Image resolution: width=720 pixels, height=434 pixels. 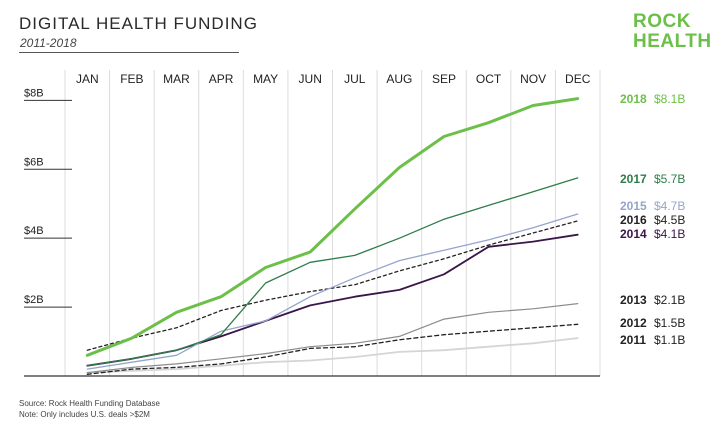 What do you see at coordinates (669, 234) in the screenshot?
I see `legend-total-2014: $4.1B` at bounding box center [669, 234].